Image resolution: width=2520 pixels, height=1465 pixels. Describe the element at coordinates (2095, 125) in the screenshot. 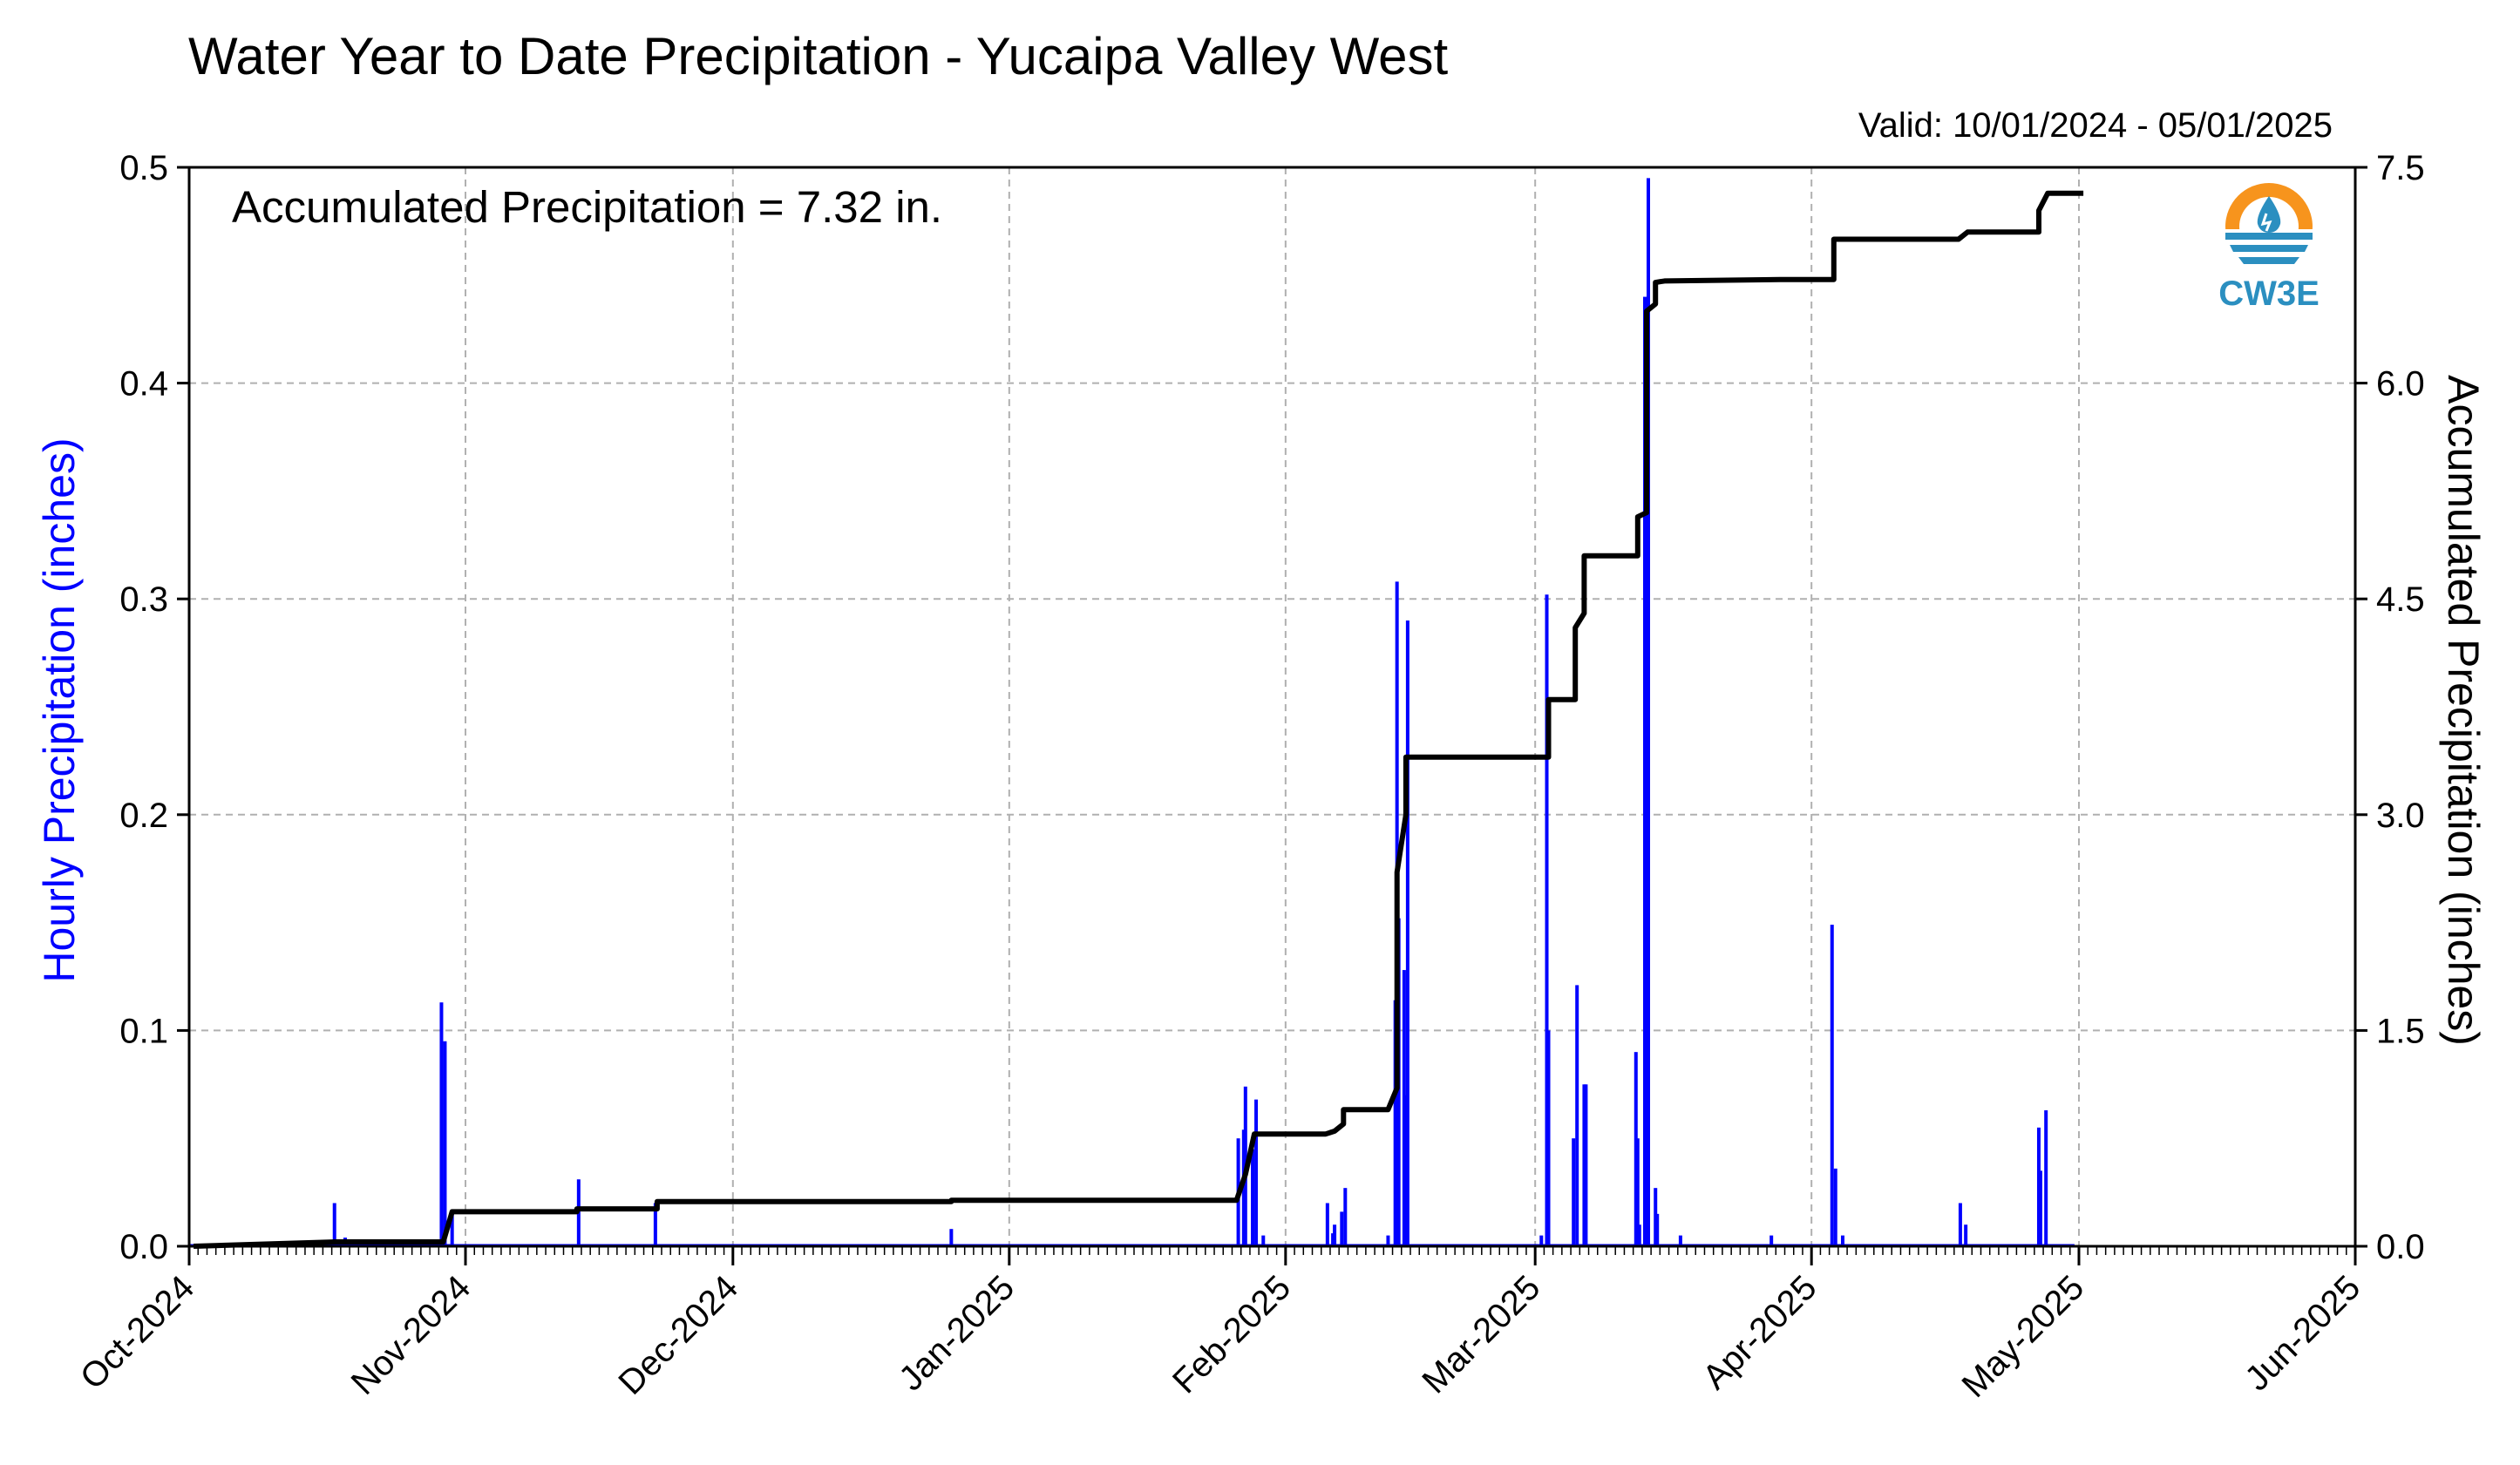

I see `valid-date-range: Valid: 10/01/2024 - 05/01/2025` at that location.